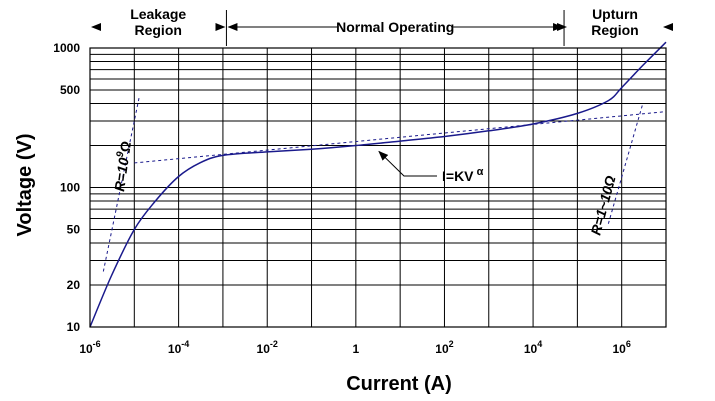 Image resolution: width=715 pixels, height=401 pixels. What do you see at coordinates (444, 347) in the screenshot?
I see `x-tick-label: 10²` at bounding box center [444, 347].